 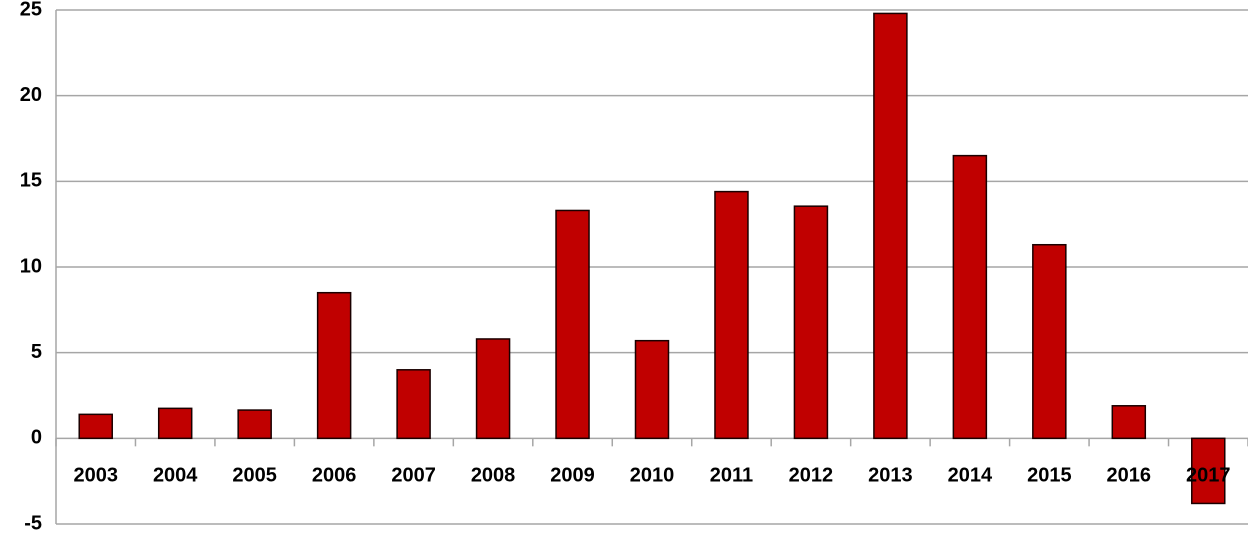 What do you see at coordinates (970, 476) in the screenshot?
I see `x-tick-label: 2014` at bounding box center [970, 476].